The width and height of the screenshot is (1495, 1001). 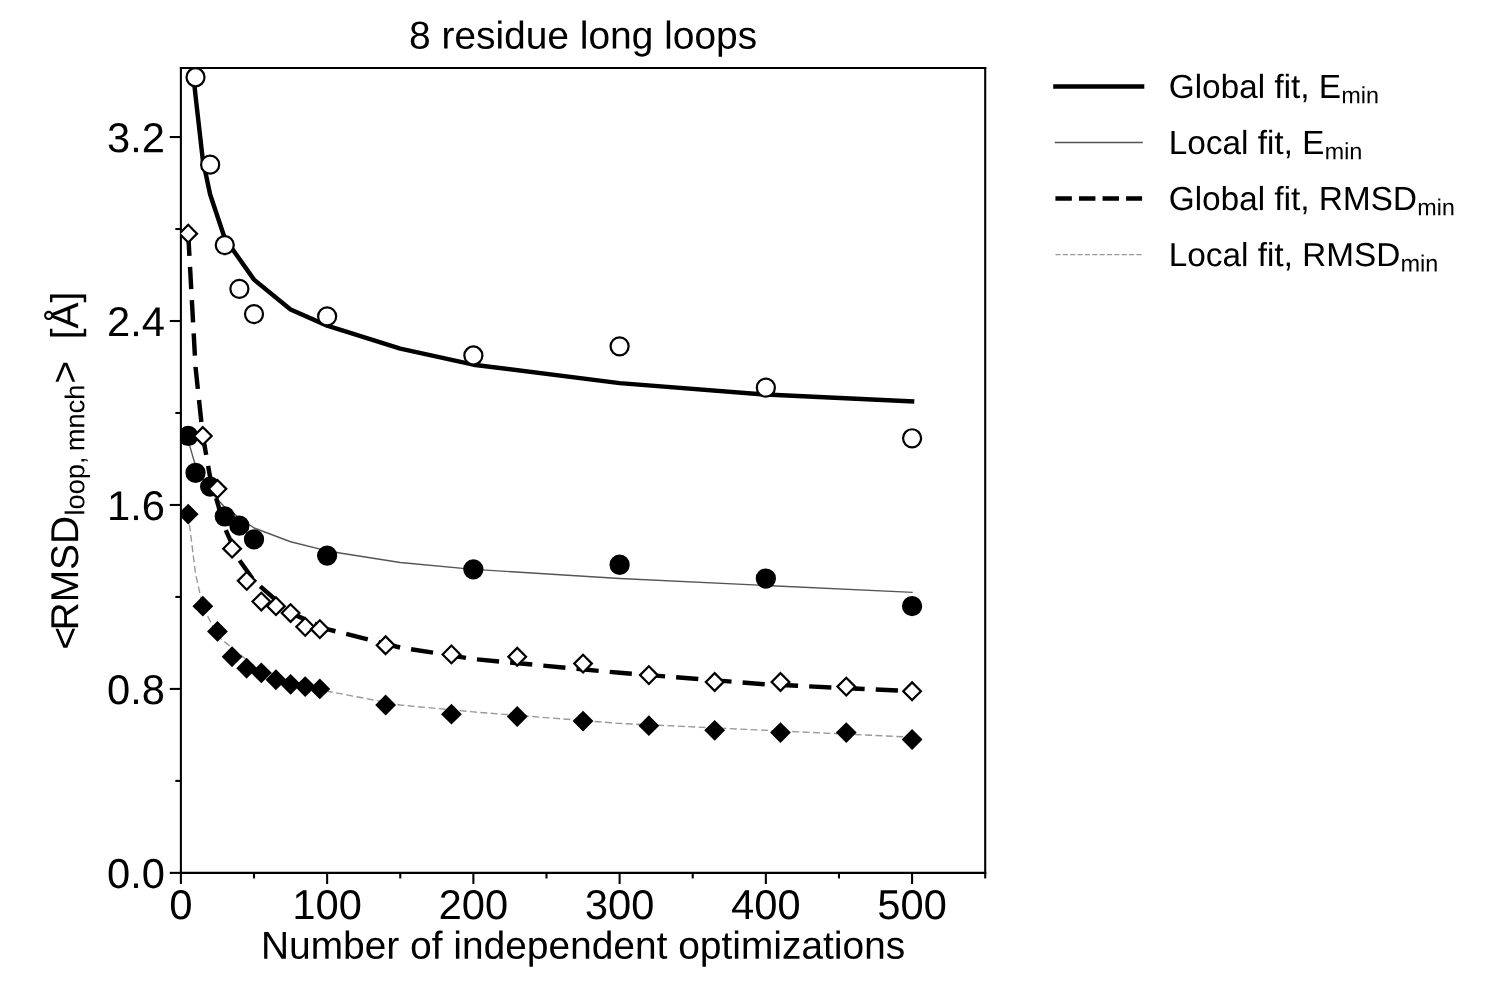 I want to click on x-tick-label: 0, so click(x=180, y=904).